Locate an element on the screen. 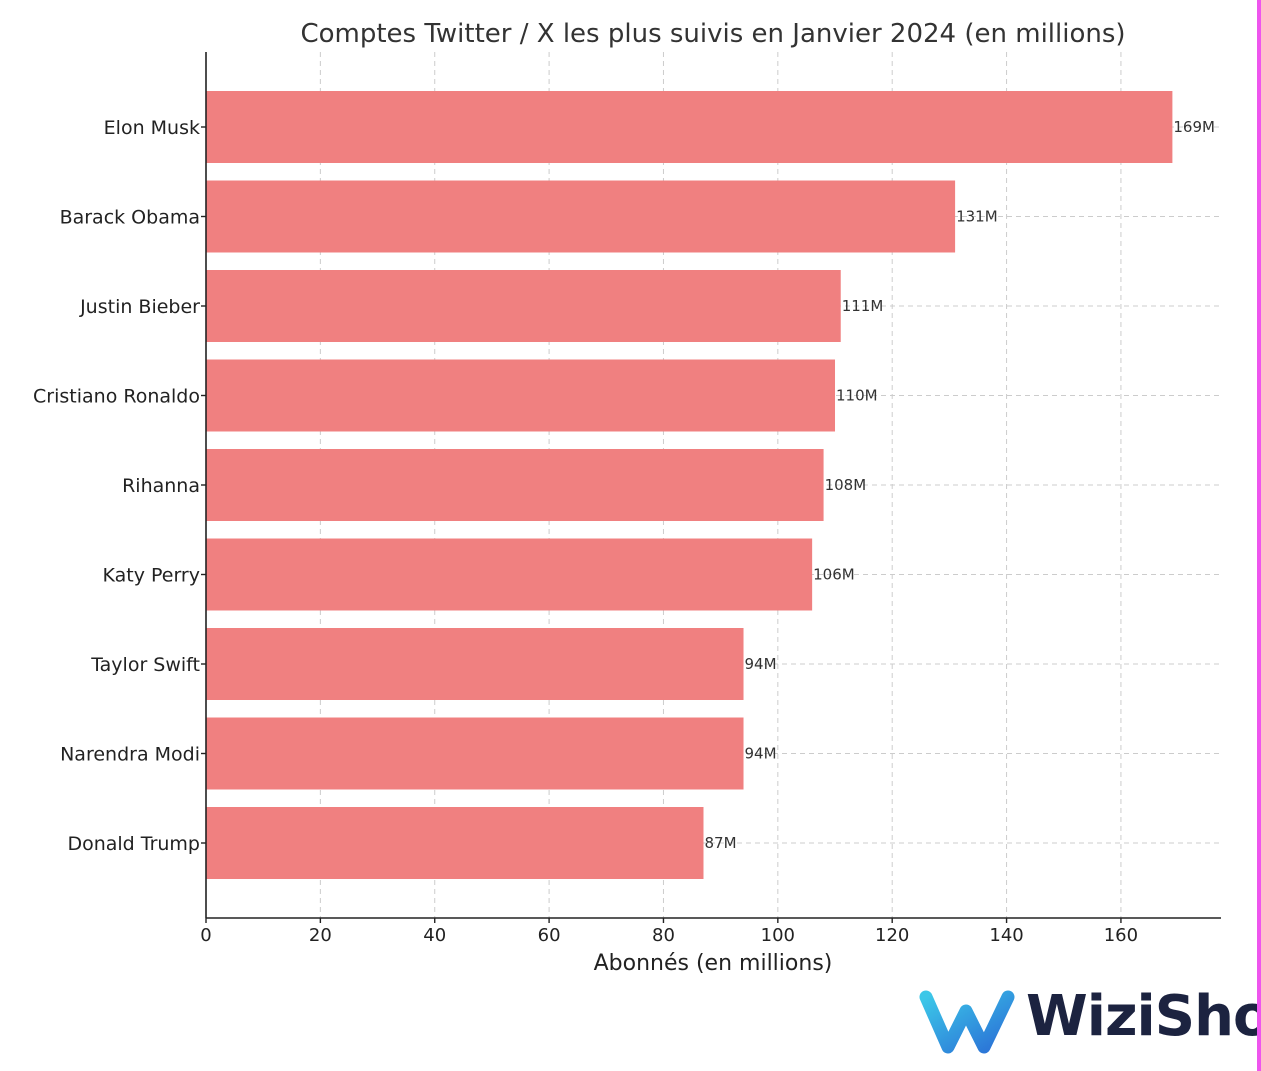  frame-edge is located at coordinates (1259, 535).